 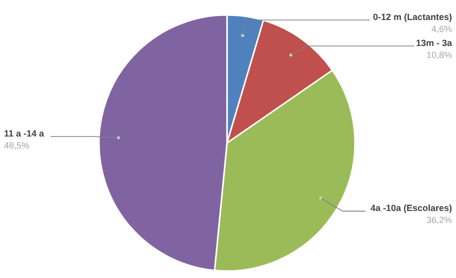 What do you see at coordinates (441, 29) in the screenshot?
I see `data-label: 4,6%` at bounding box center [441, 29].